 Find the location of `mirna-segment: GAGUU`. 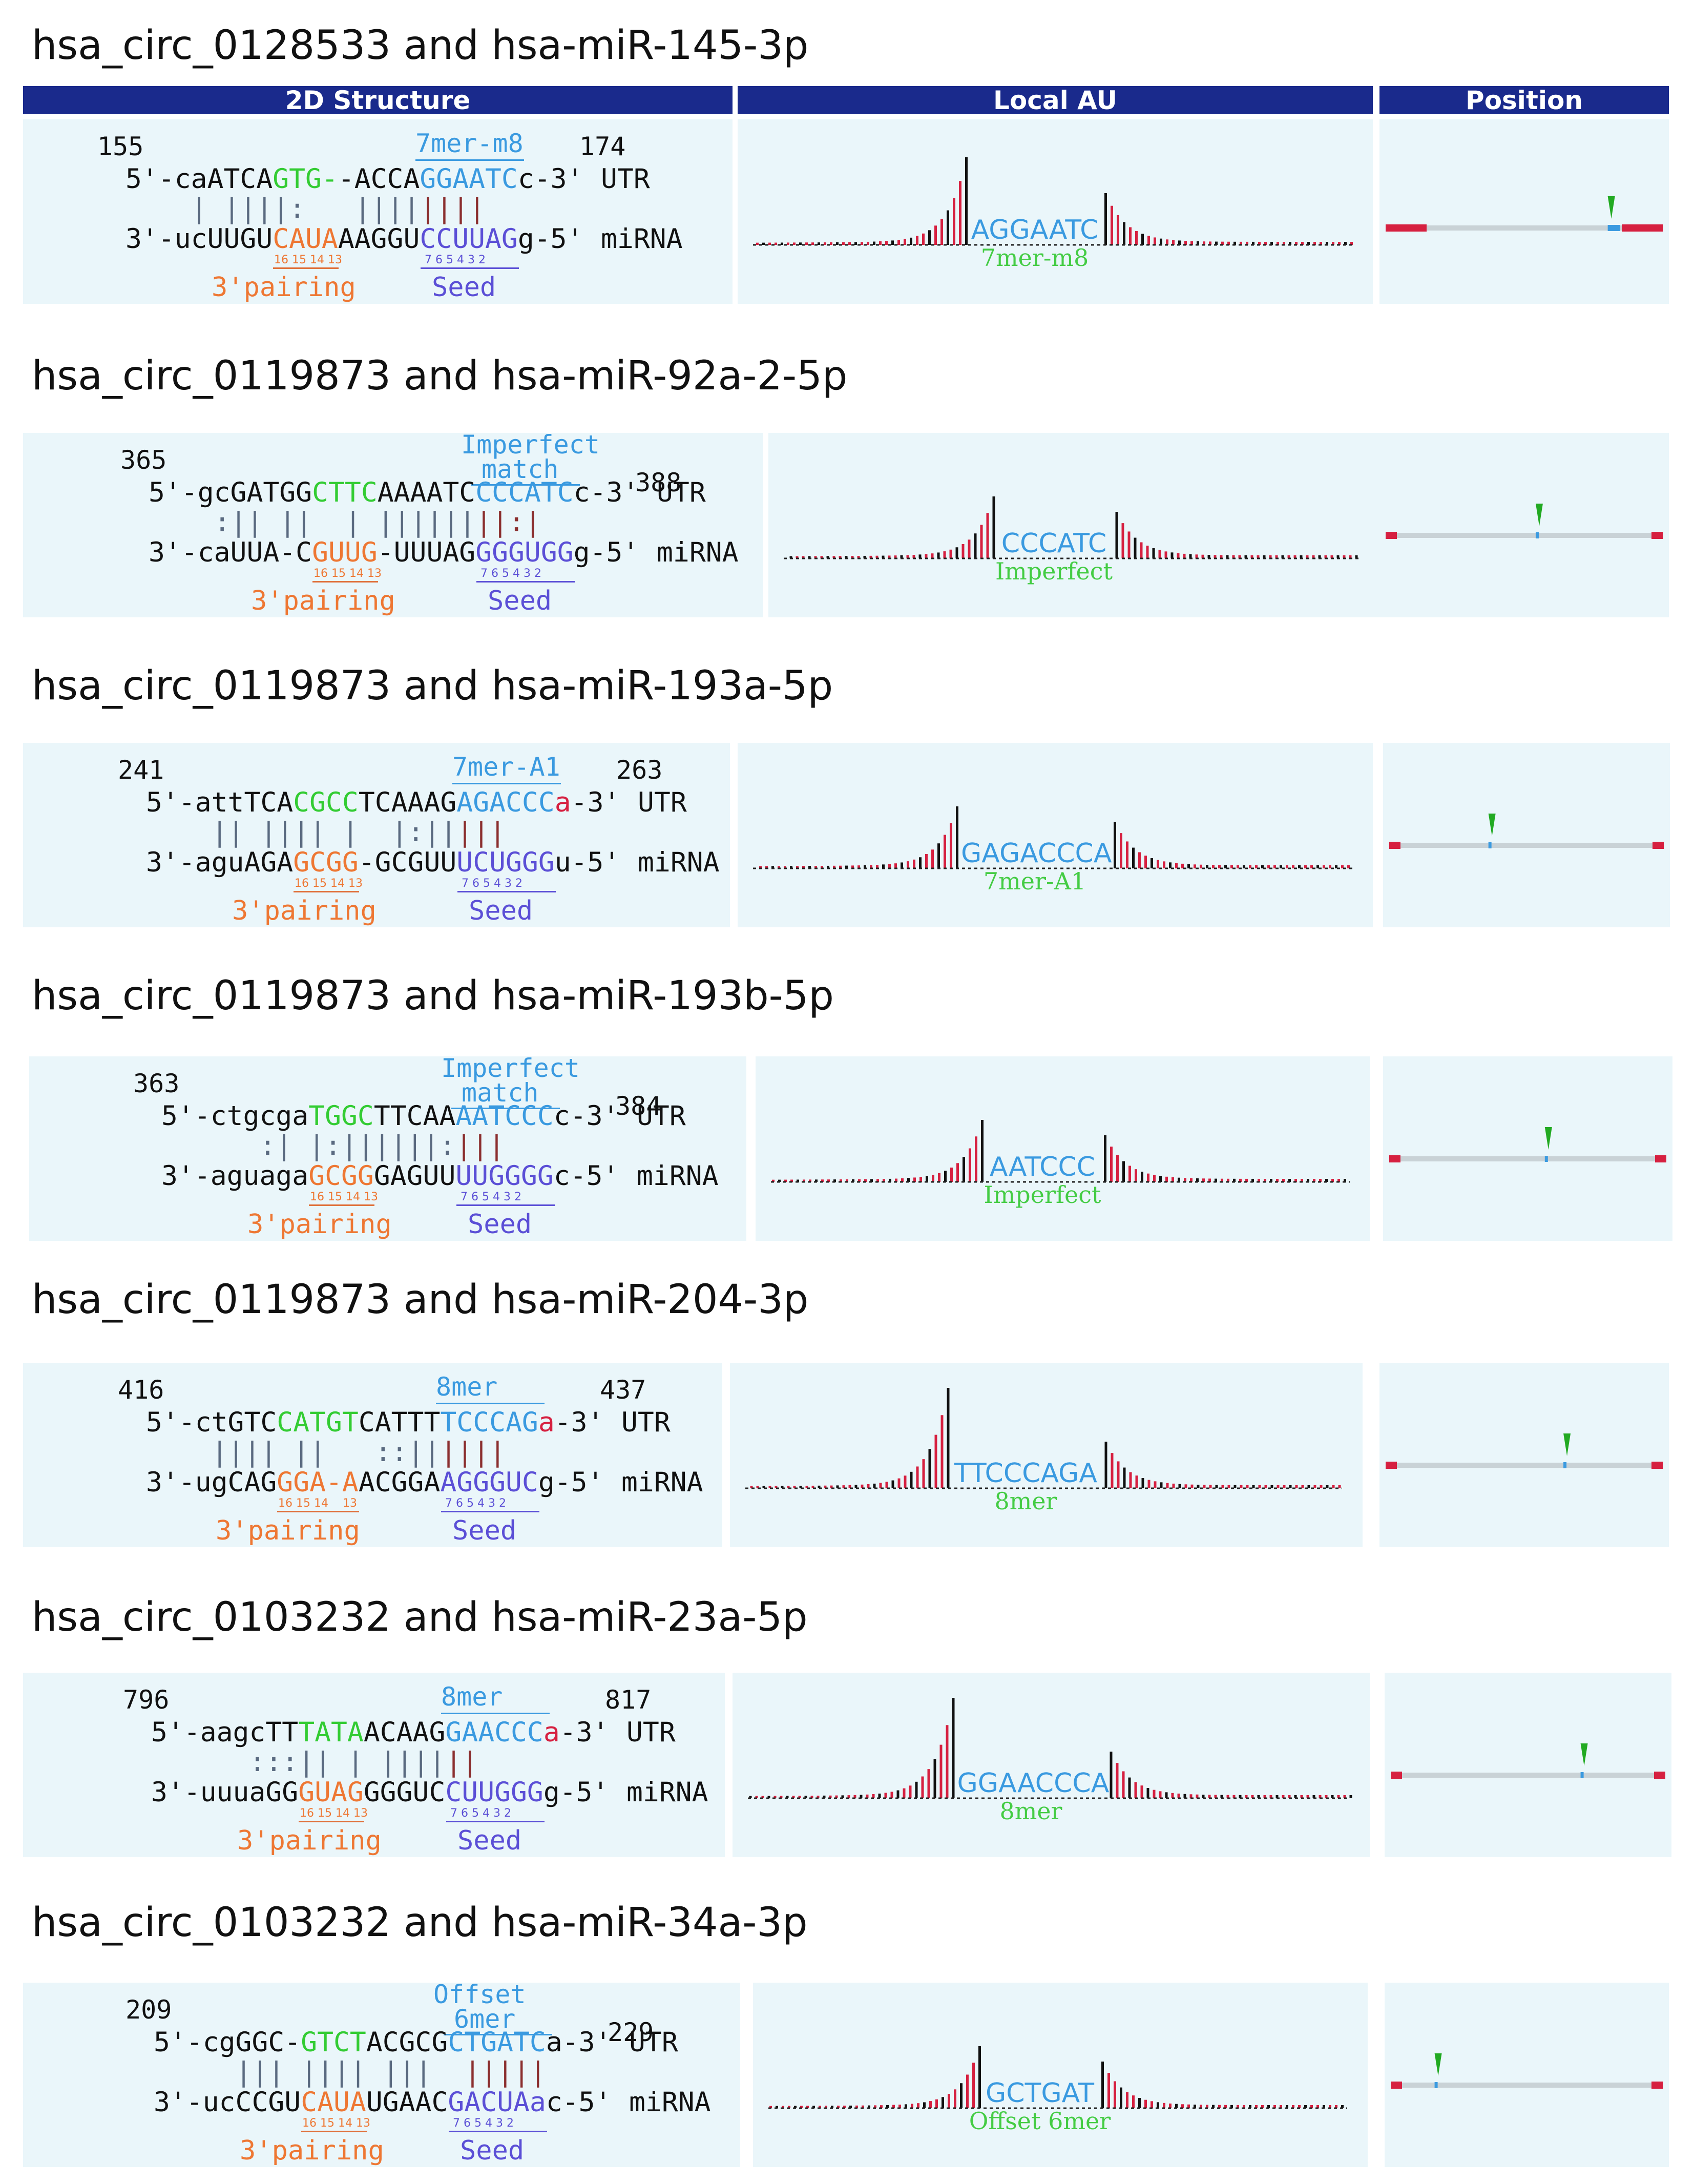

mirna-segment: GAGUU is located at coordinates (414, 1176).